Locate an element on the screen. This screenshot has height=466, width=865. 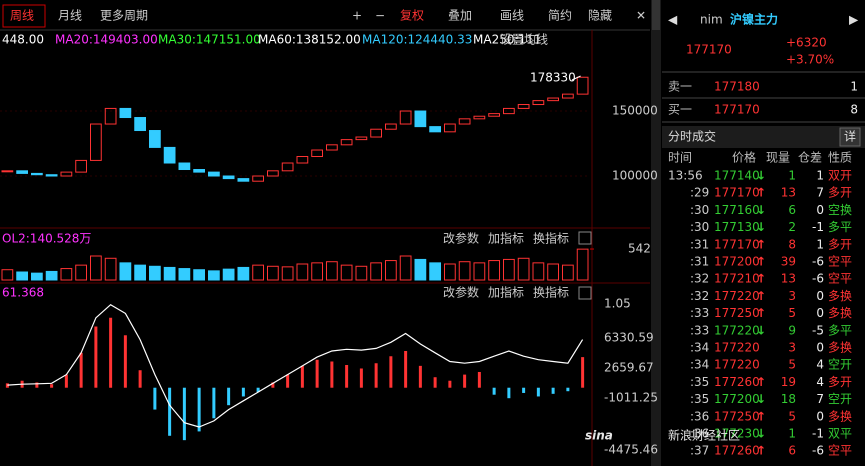
column-header: 现量 is located at coordinates (778, 158).